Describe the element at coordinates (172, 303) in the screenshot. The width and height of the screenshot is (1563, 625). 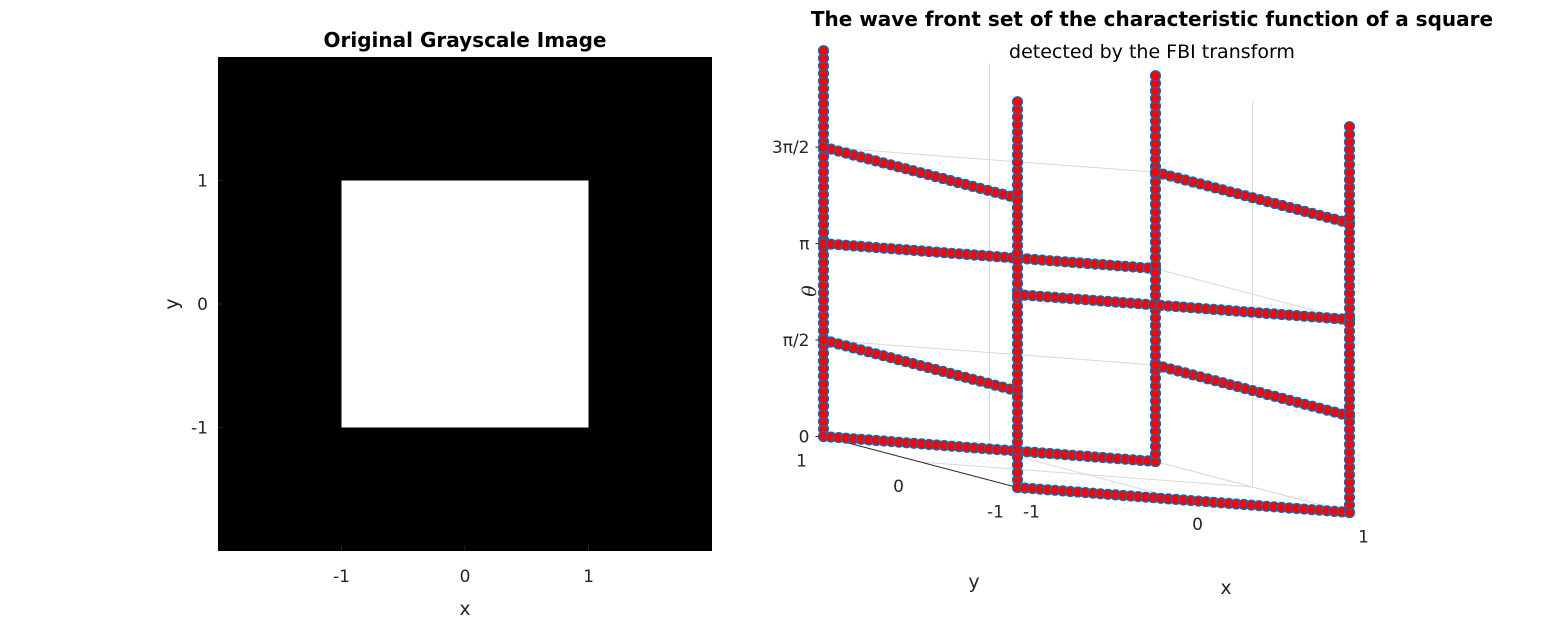
I see `y-axis-label: y` at that location.